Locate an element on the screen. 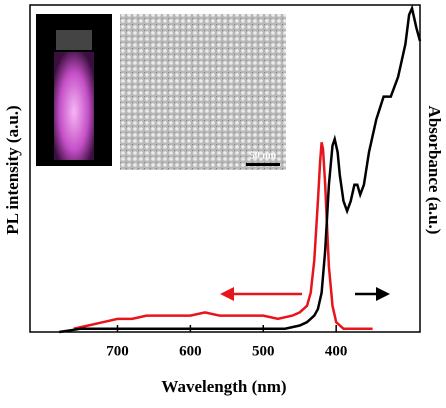 This screenshot has height=408, width=446. inset-tem is located at coordinates (203, 92).